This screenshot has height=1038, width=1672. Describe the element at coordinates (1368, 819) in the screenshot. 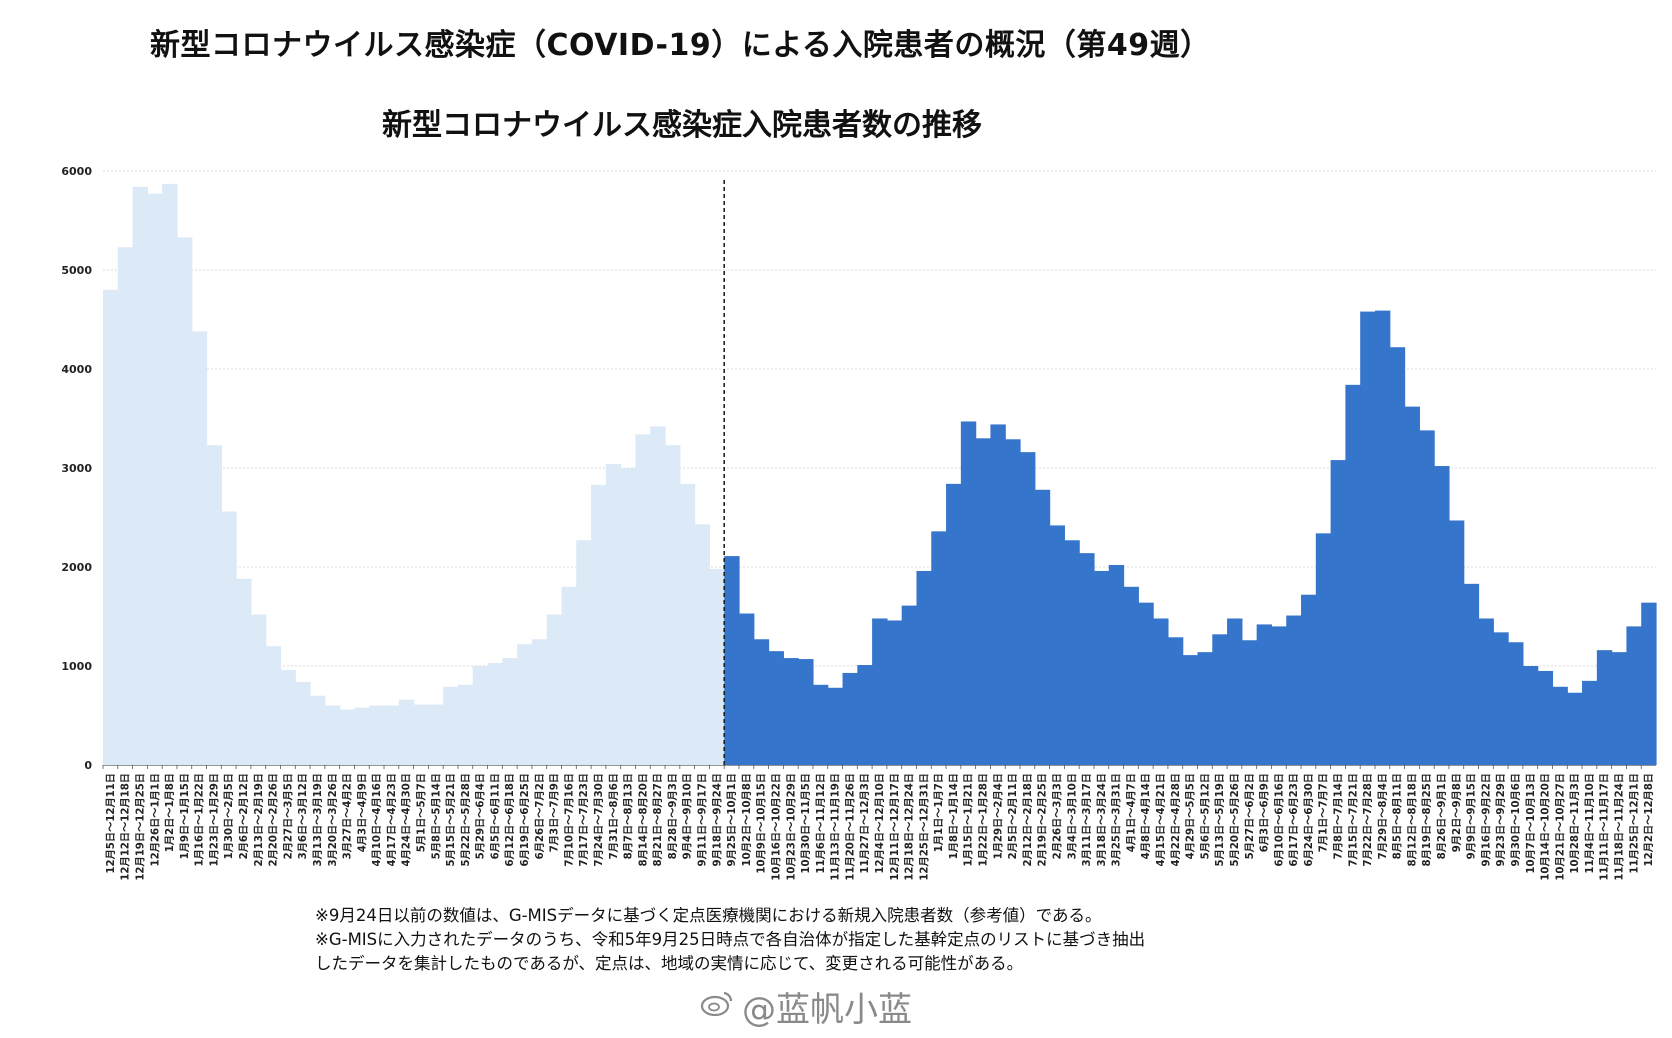

I see `x-tick-label: 7月22日〜7月28日` at that location.